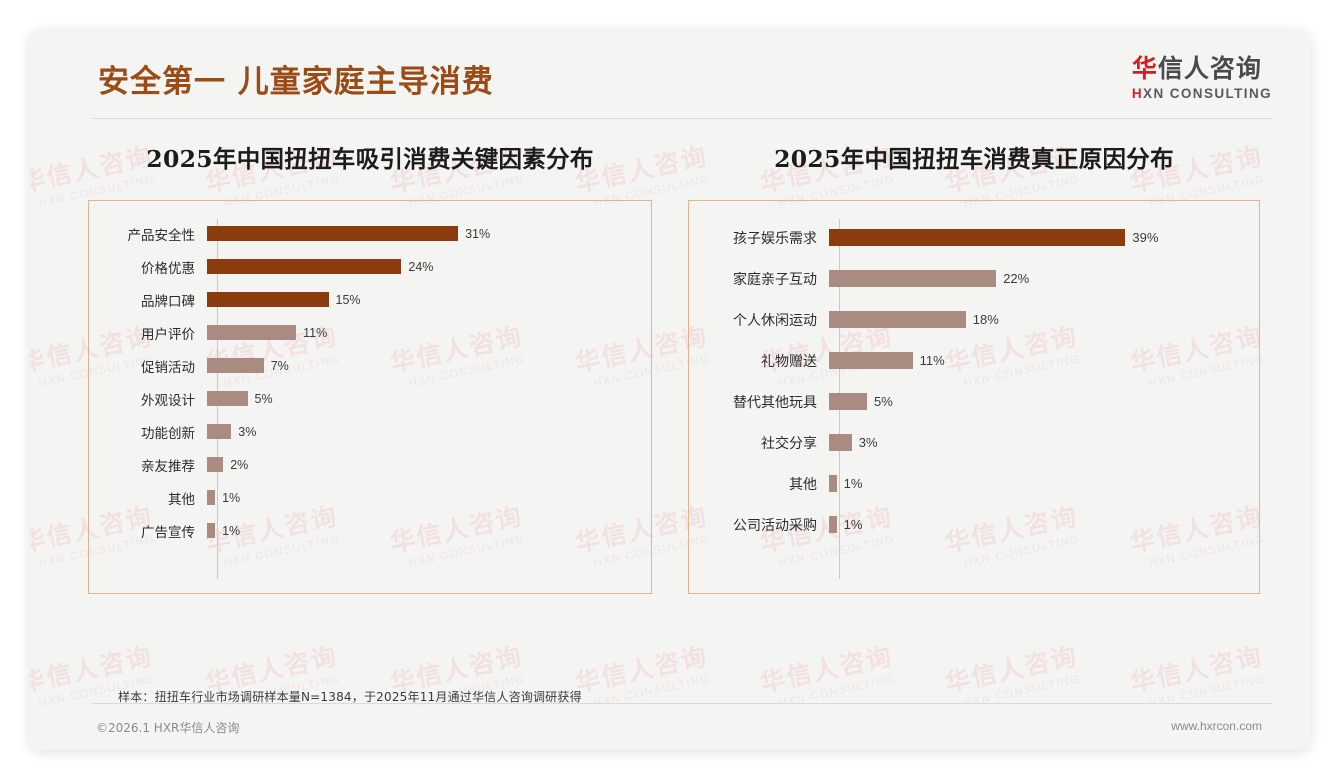  I want to click on bar-row: 产品安全性 31%, so click(368, 233).